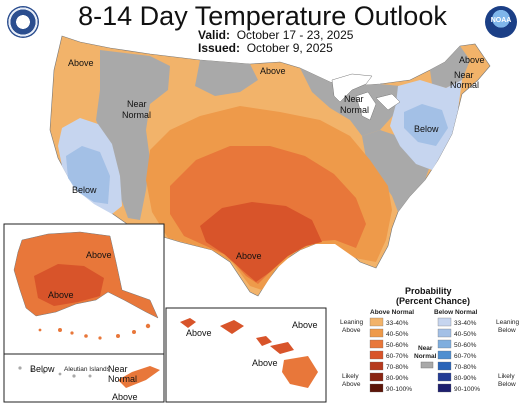  I want to click on hawaii-big-island, so click(300, 372).